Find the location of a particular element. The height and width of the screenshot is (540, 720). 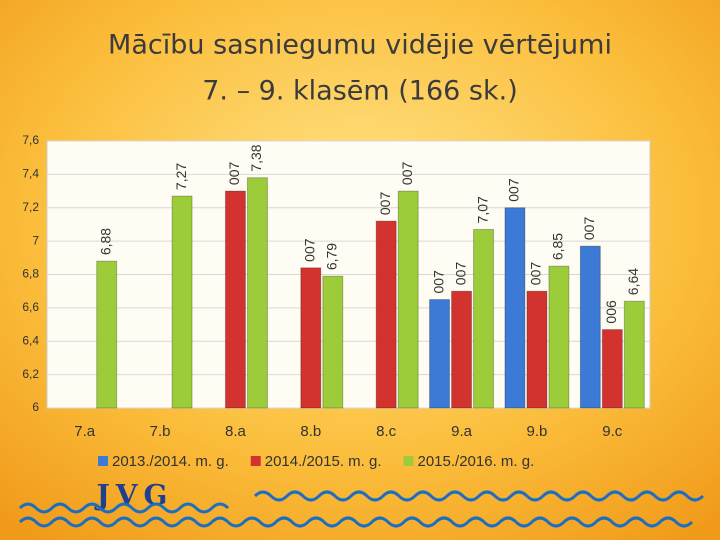

legend-label: 2015./2016. m. g. is located at coordinates (476, 461).